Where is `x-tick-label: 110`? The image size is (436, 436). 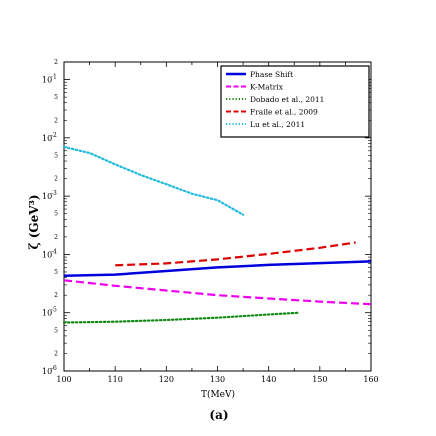
x-tick-label: 110 is located at coordinates (115, 379).